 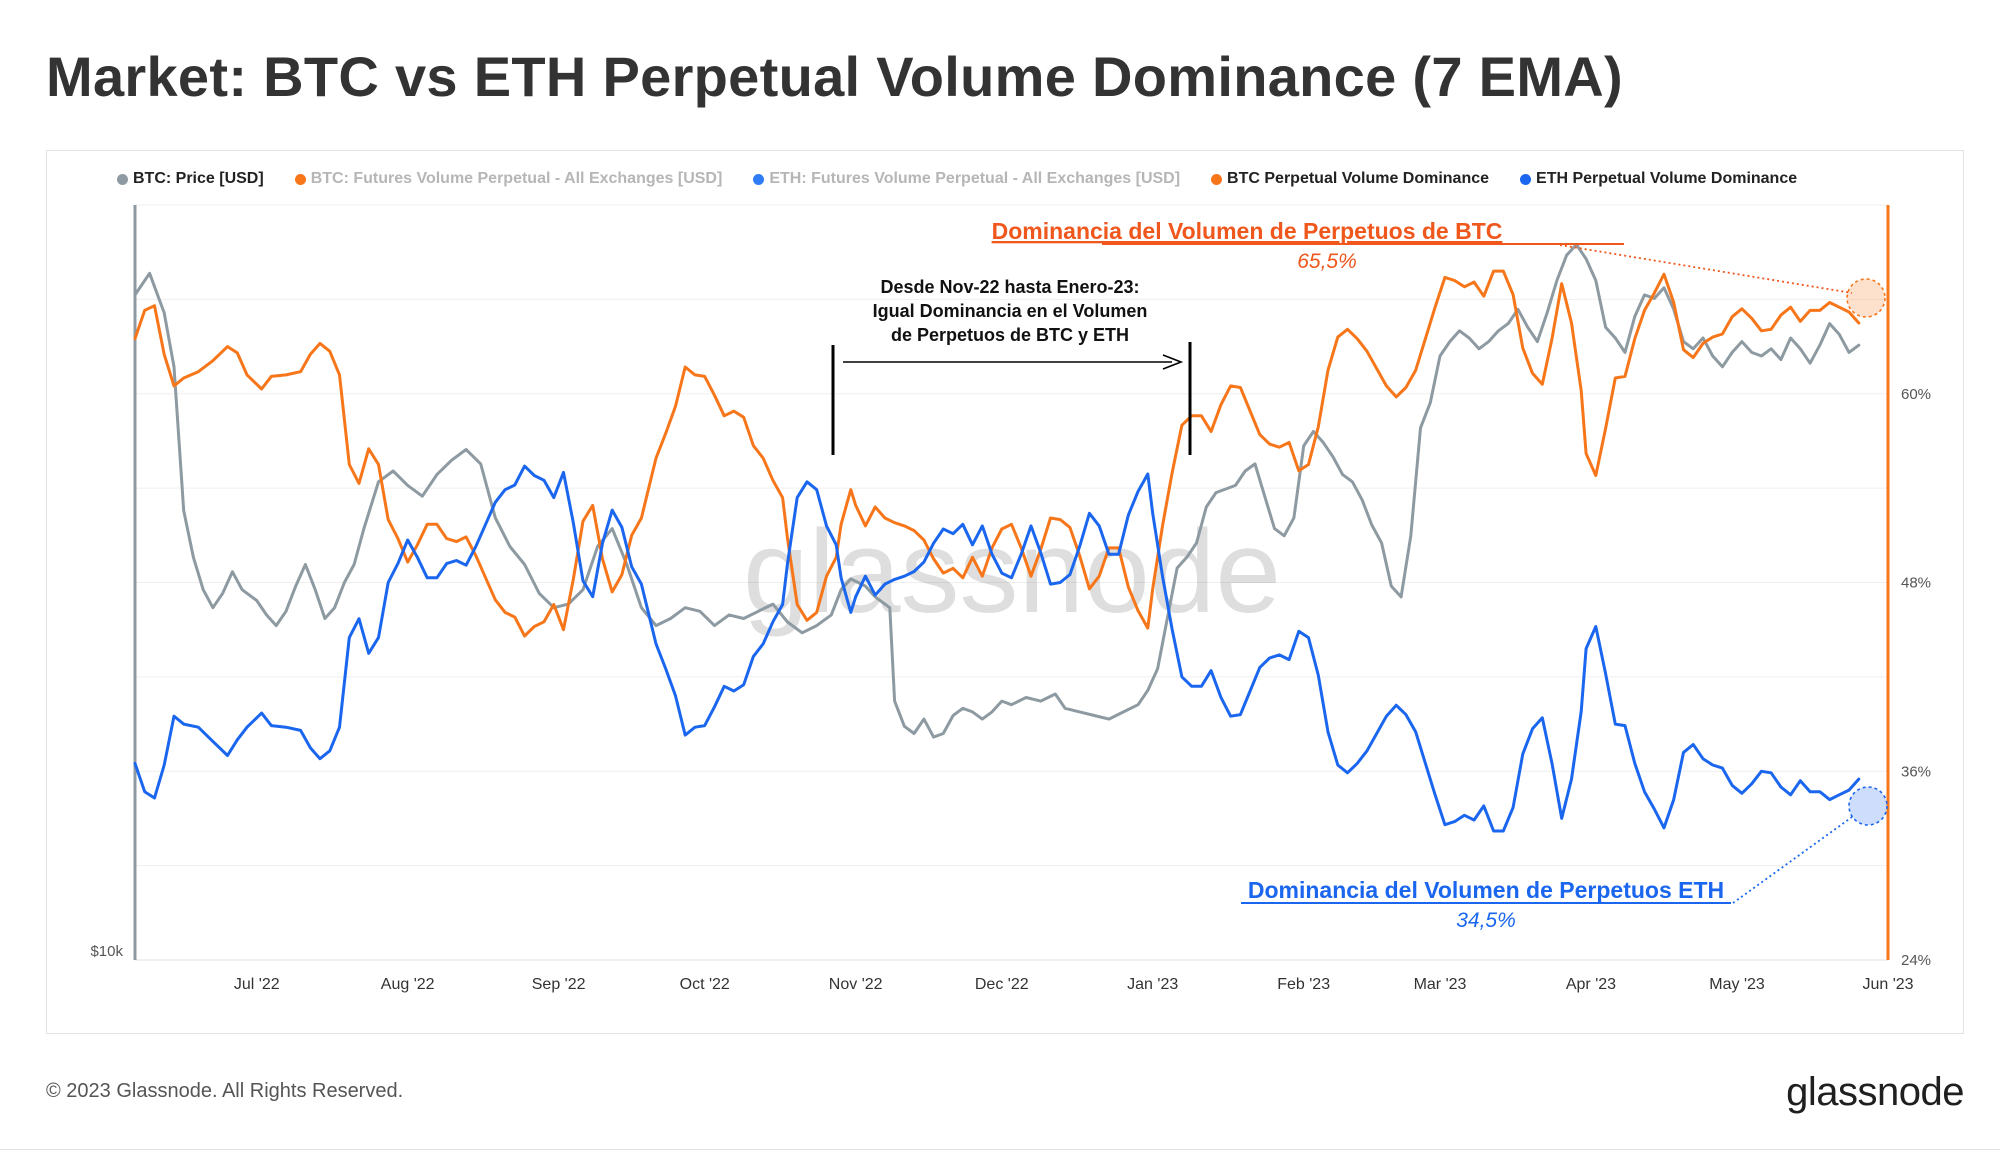 What do you see at coordinates (1737, 984) in the screenshot?
I see `x-tick-label: May '23` at bounding box center [1737, 984].